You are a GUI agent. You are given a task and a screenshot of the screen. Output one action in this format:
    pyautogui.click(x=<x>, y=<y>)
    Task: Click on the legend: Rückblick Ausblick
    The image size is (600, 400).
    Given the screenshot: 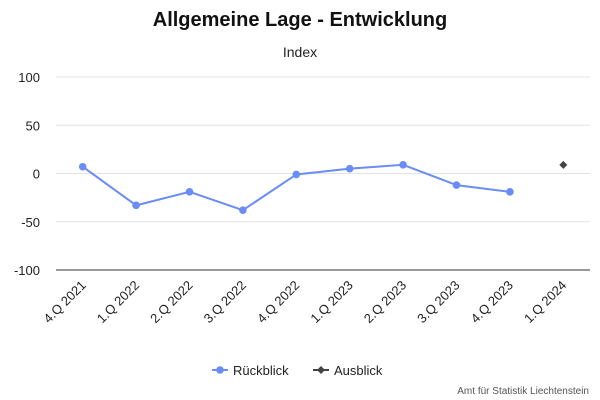 What is the action you would take?
    pyautogui.click(x=297, y=370)
    